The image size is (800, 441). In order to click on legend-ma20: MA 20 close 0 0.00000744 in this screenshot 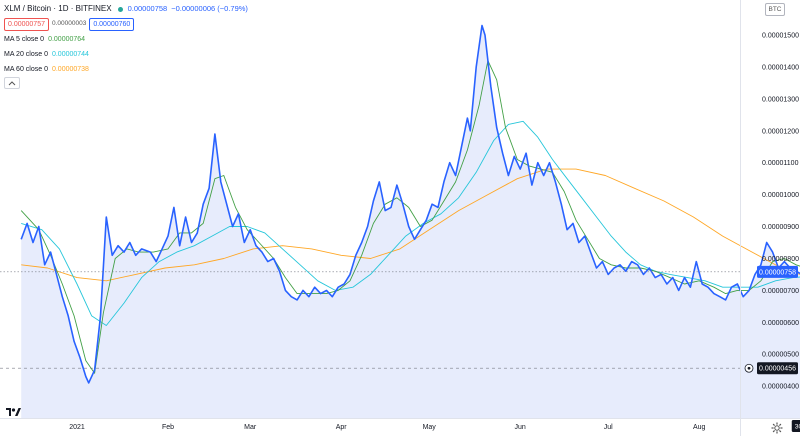, I will do `click(126, 54)`.